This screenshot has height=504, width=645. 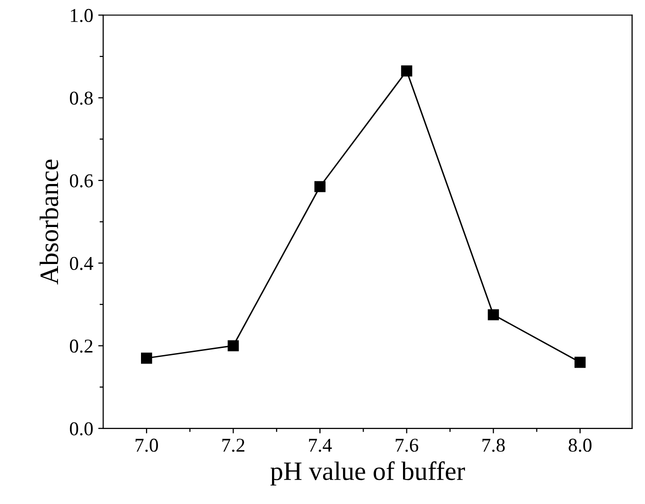 I want to click on y-tick-label: 0.4, so click(x=82, y=263).